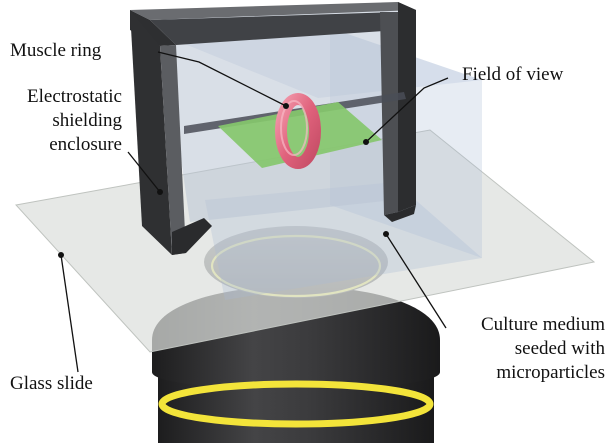  Describe the element at coordinates (416, 281) in the screenshot. I see `leader-culture-medium` at that location.